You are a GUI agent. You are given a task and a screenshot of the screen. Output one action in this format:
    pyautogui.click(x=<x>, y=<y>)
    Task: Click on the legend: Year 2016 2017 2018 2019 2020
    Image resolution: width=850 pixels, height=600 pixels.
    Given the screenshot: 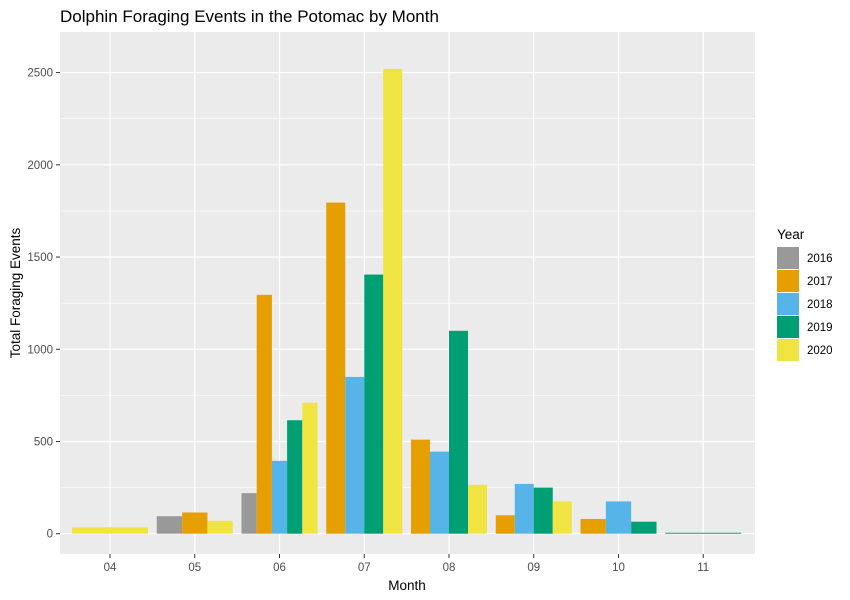 What is the action you would take?
    pyautogui.click(x=805, y=294)
    